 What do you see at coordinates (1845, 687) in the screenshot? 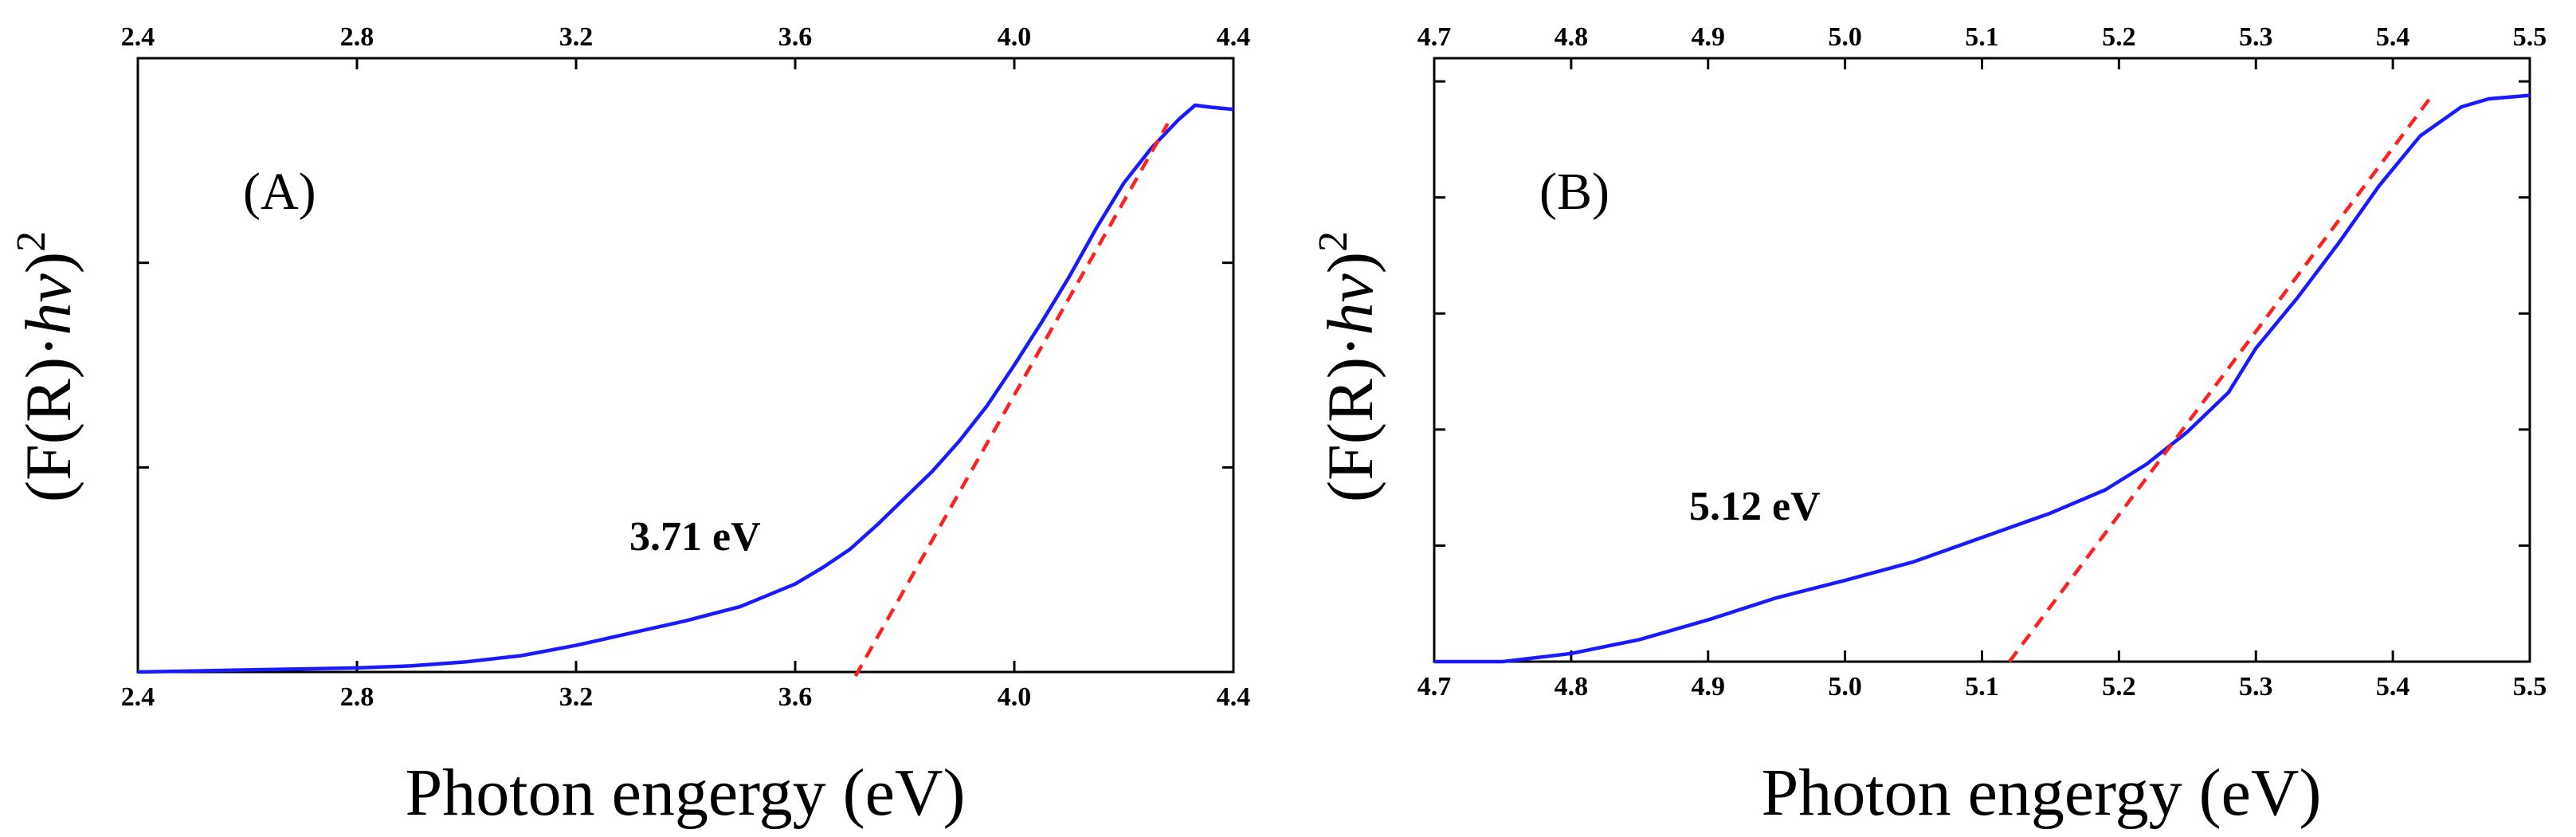
I see `panel-b-x-tick-label: 5.0` at bounding box center [1845, 687].